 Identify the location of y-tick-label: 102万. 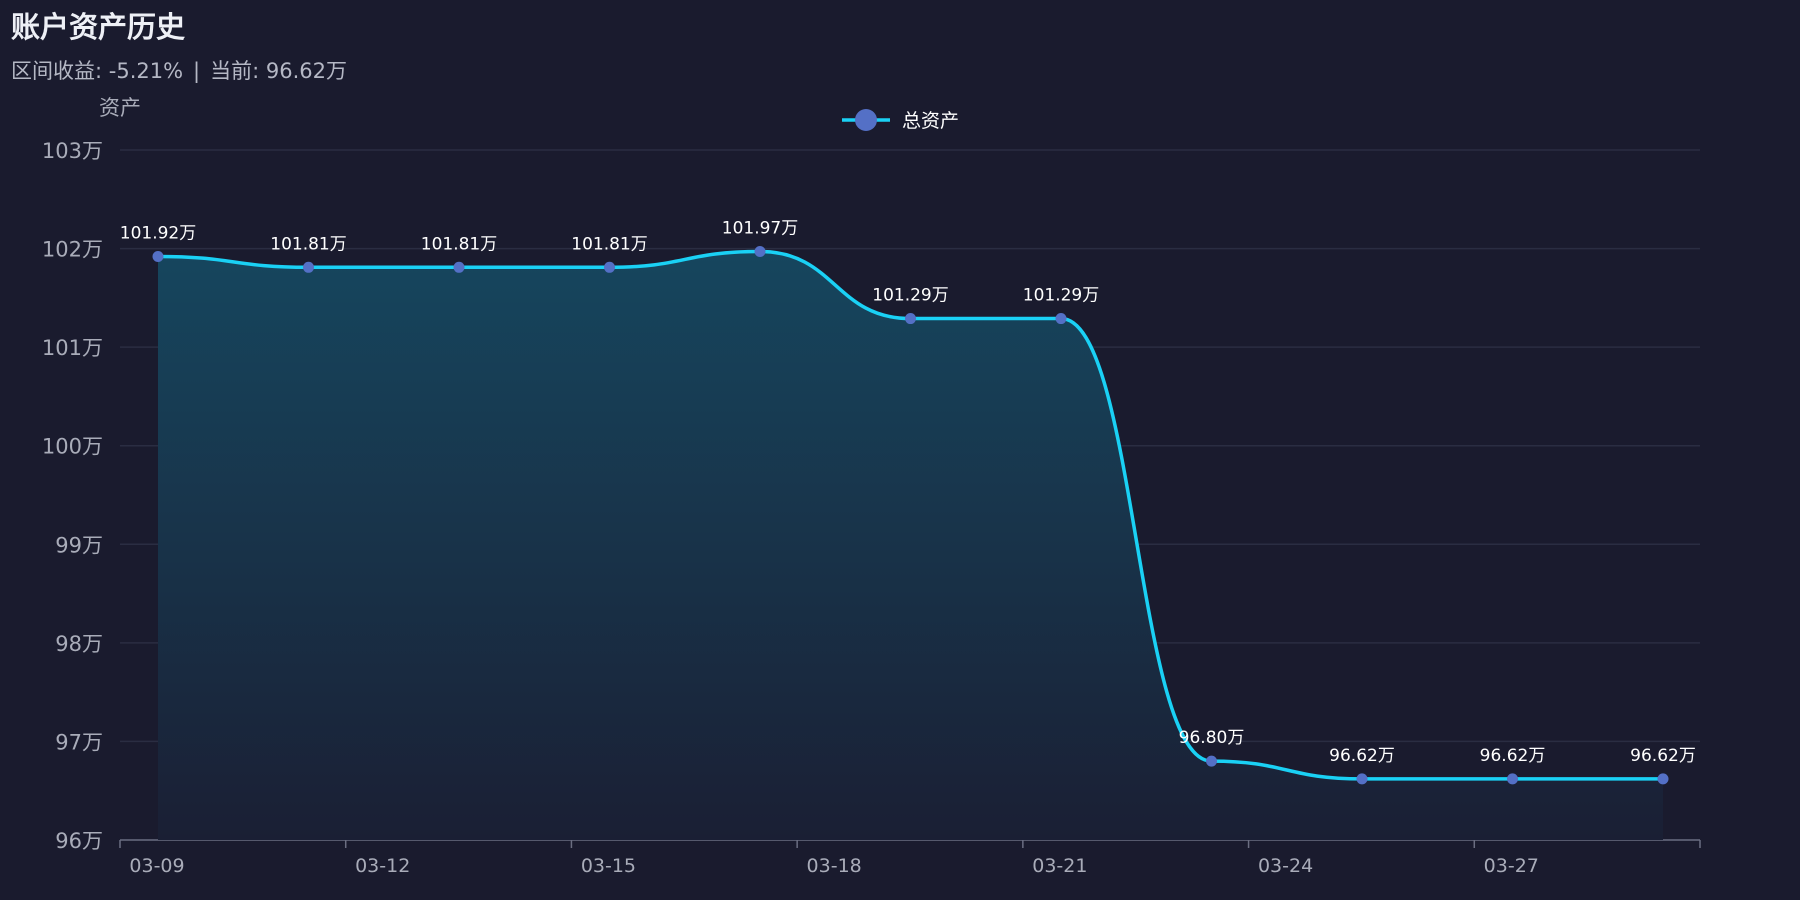
(72, 250).